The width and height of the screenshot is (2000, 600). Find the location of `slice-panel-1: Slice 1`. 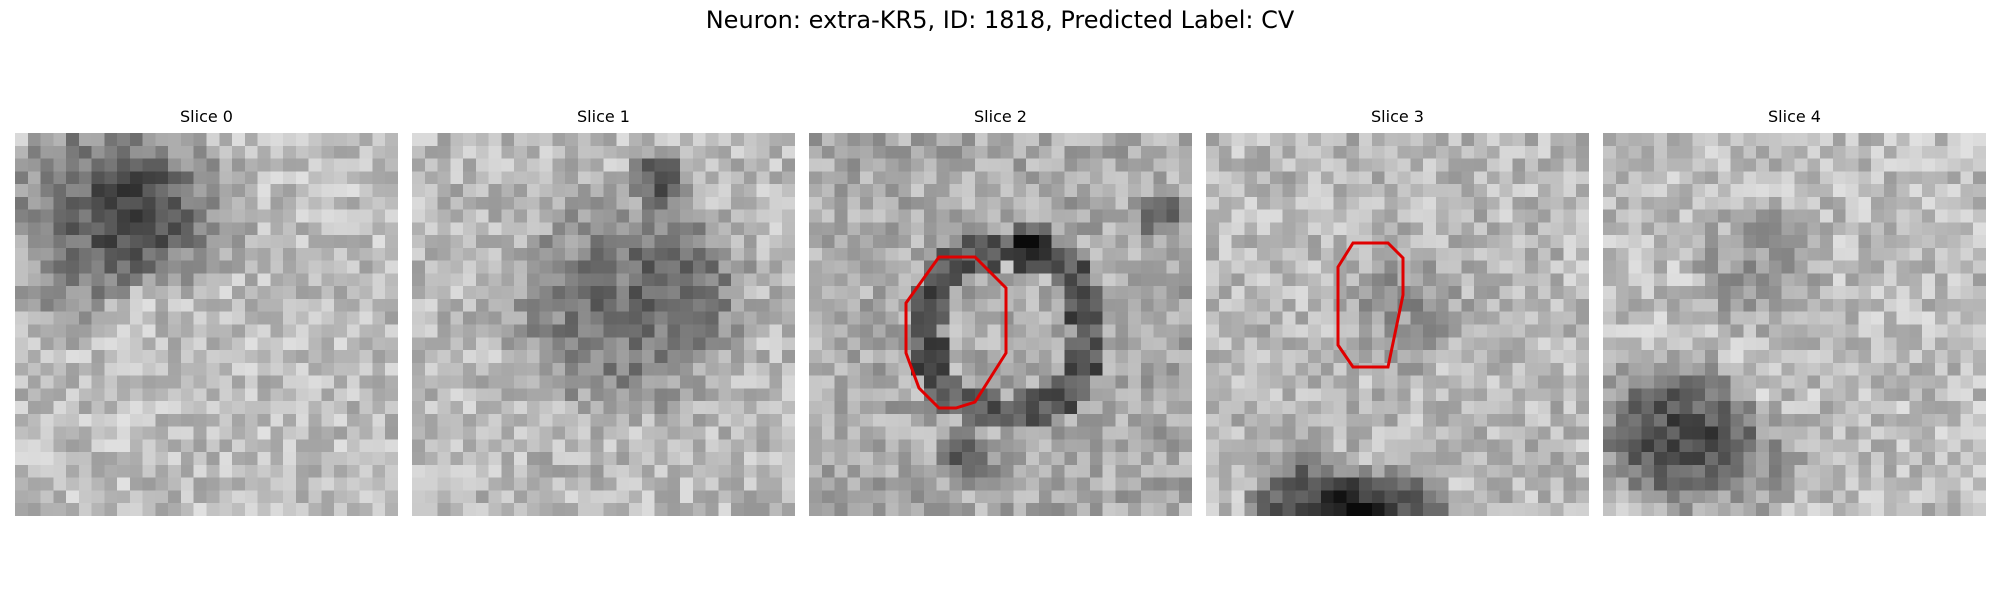

slice-panel-1: Slice 1 is located at coordinates (603, 311).